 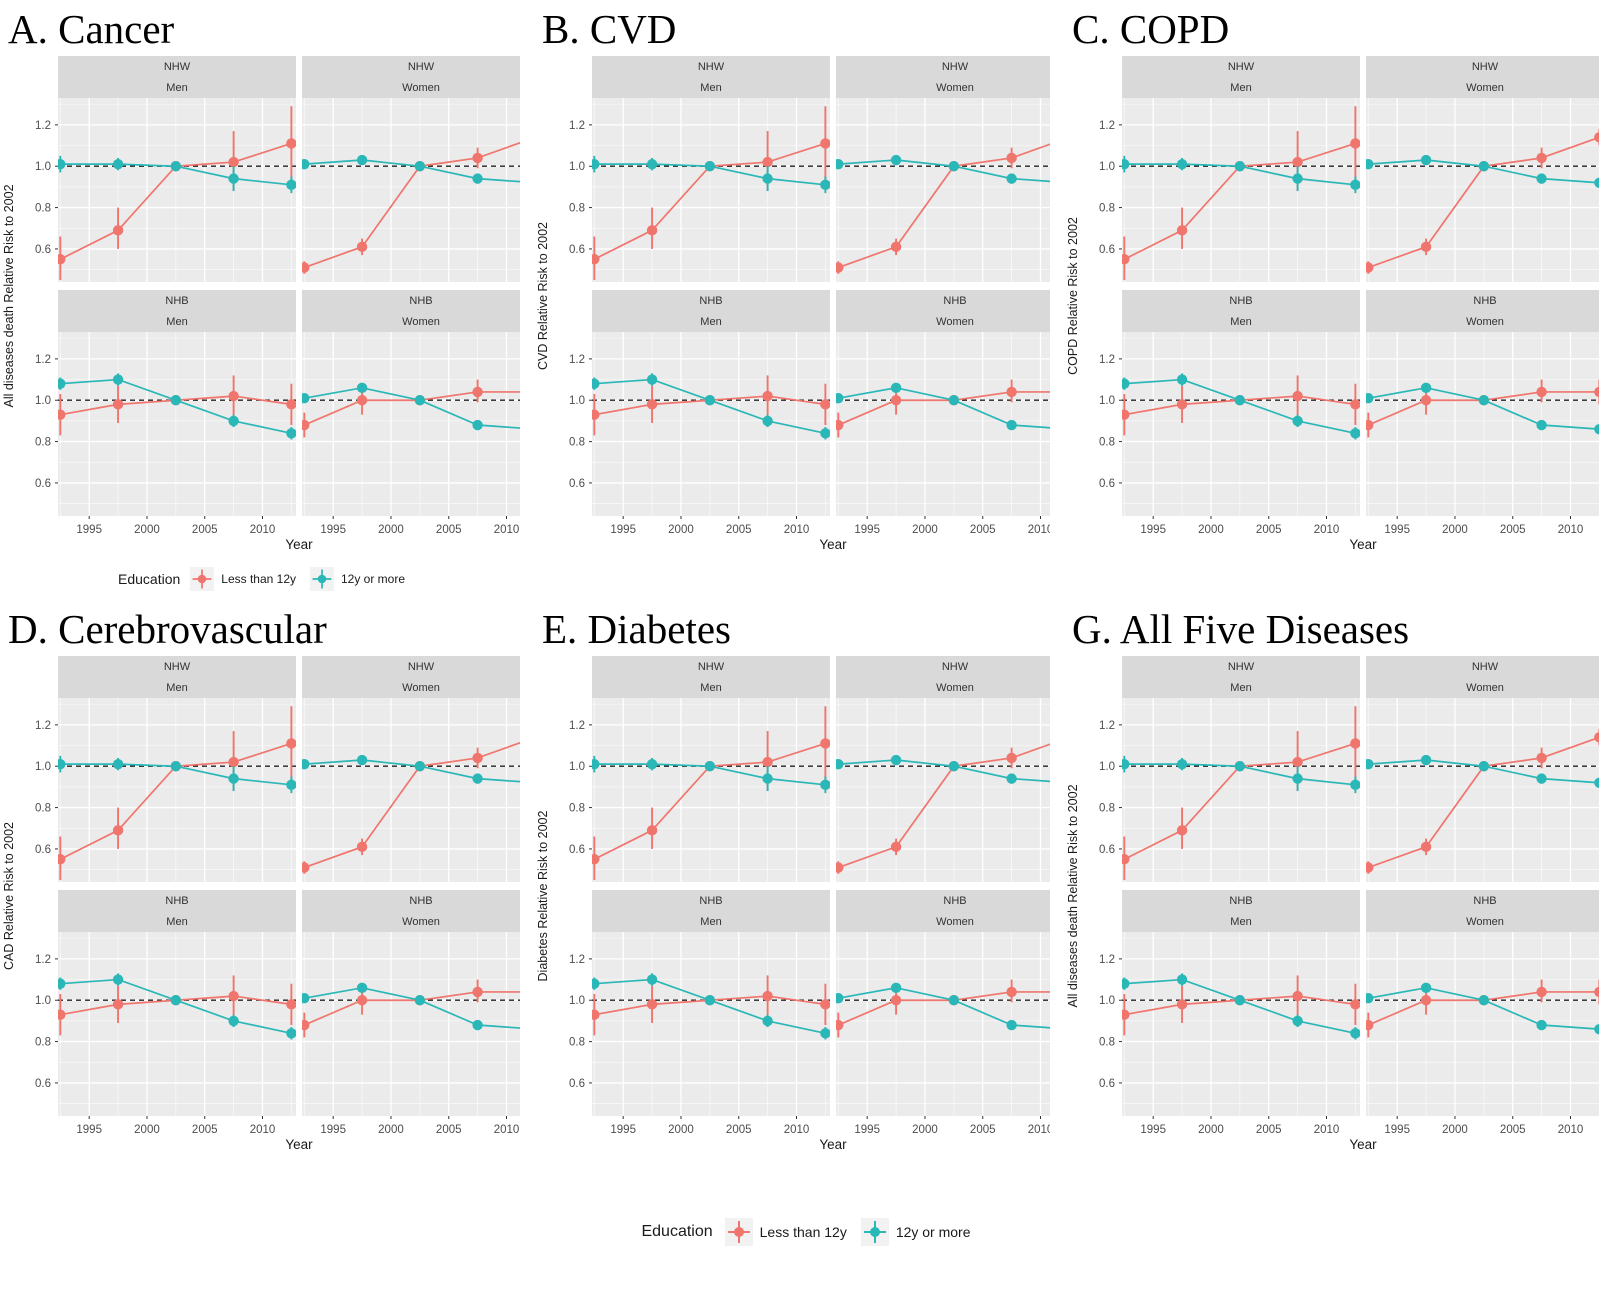 What do you see at coordinates (1363, 1144) in the screenshot?
I see `x-axis-title: Year` at bounding box center [1363, 1144].